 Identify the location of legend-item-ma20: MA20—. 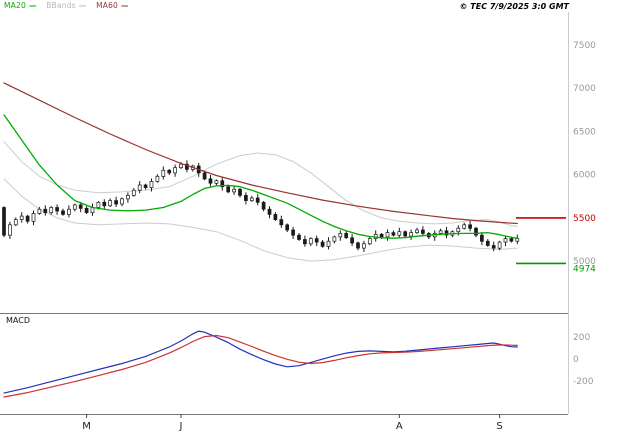
(20, 5).